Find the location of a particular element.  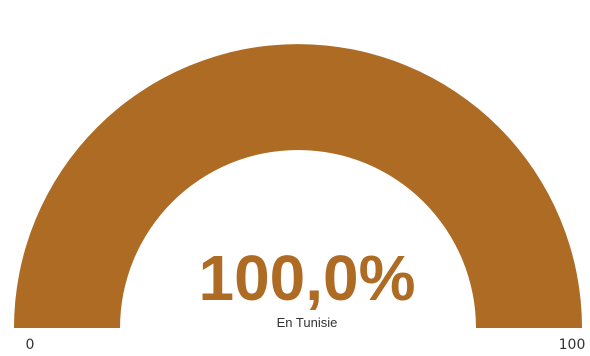

gauge-min-label: 0 is located at coordinates (30, 345).